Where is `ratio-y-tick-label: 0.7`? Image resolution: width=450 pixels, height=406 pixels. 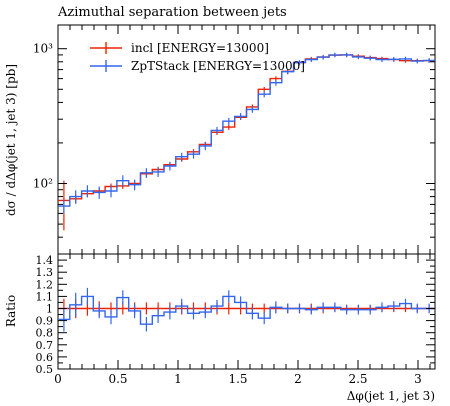
ratio-y-tick-label: 0.7 is located at coordinates (45, 345).